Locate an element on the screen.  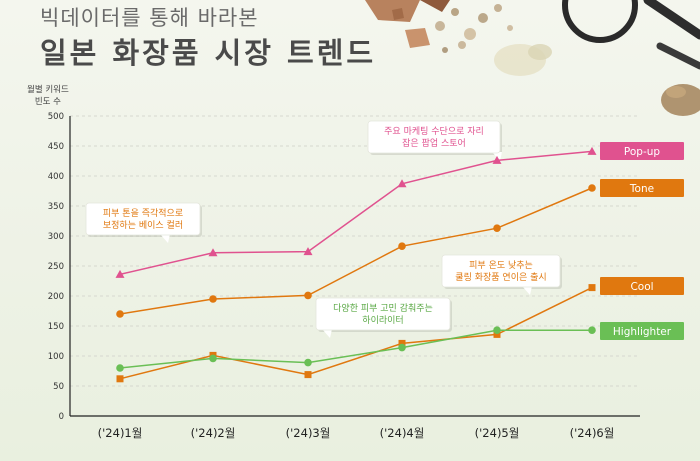
callout-text-line2: 쿨링 화장품 연이은 출시 is located at coordinates (500, 277).